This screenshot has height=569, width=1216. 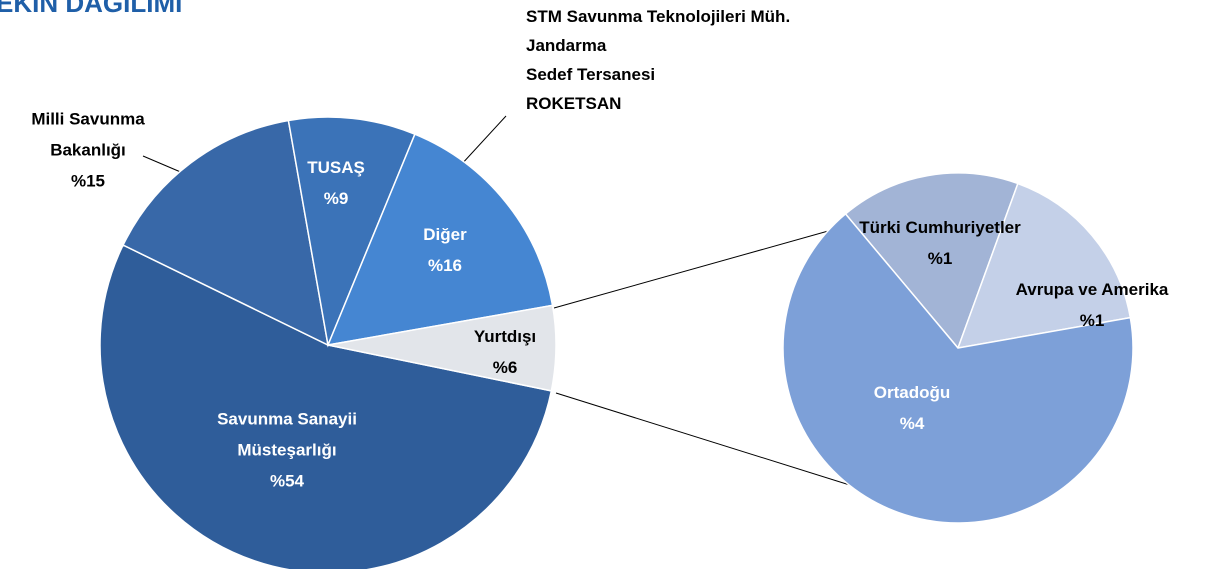 What do you see at coordinates (445, 234) in the screenshot?
I see `category-label: Diğer` at bounding box center [445, 234].